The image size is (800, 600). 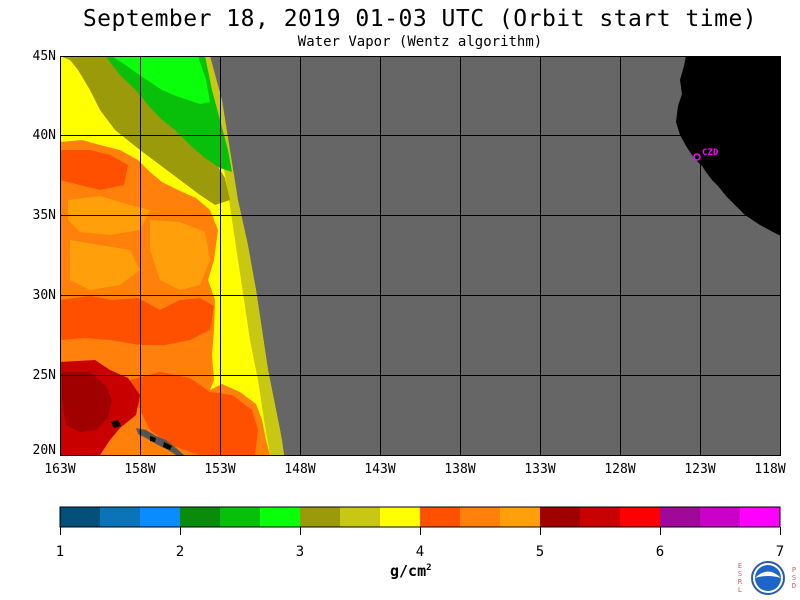 I want to click on lat-label-40n: 40N, so click(x=44, y=135).